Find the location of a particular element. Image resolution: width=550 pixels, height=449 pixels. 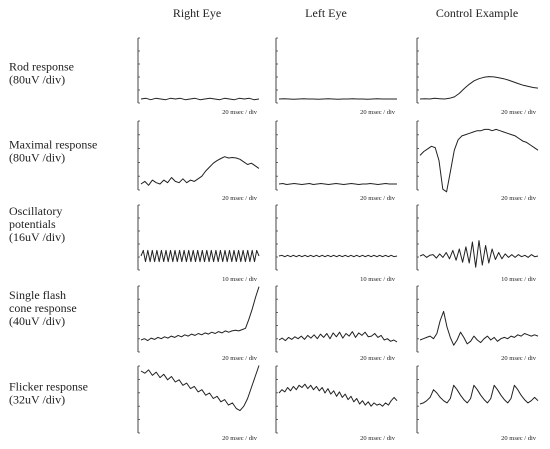

panel-left-eye-row-4: 20 msec / div is located at coordinates (336, 323).